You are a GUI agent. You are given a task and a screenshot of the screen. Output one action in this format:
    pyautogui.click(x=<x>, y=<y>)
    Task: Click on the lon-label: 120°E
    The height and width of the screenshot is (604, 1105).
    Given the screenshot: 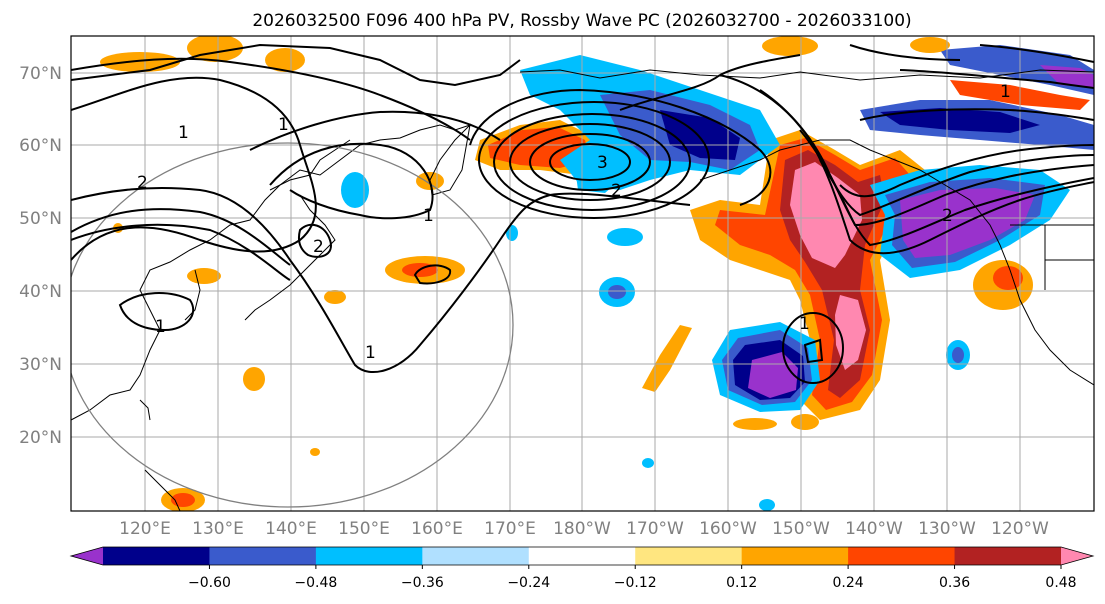 What is the action you would take?
    pyautogui.click(x=145, y=529)
    